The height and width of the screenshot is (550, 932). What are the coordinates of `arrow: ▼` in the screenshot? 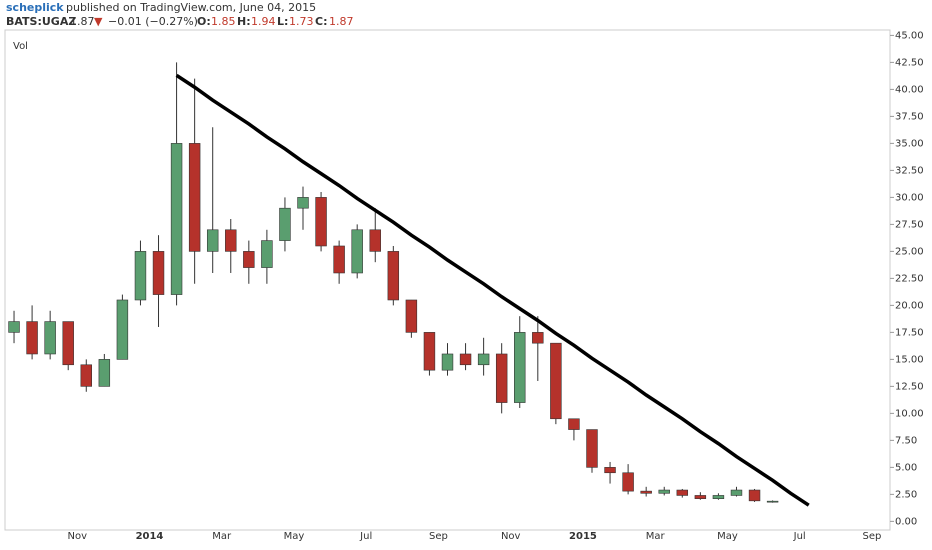 It's located at (98, 21).